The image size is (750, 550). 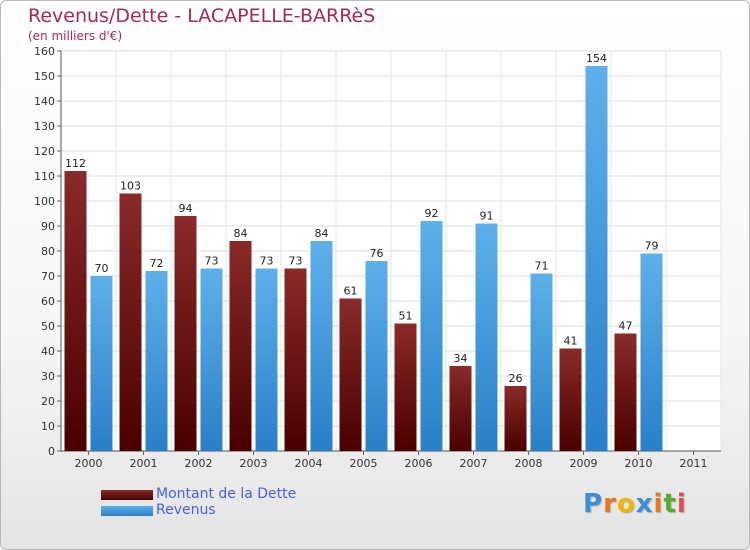 What do you see at coordinates (44, 176) in the screenshot?
I see `y-tick-label: 110` at bounding box center [44, 176].